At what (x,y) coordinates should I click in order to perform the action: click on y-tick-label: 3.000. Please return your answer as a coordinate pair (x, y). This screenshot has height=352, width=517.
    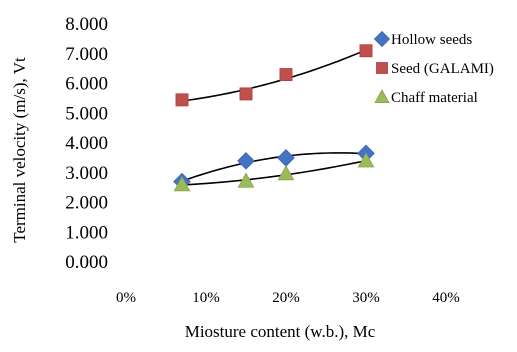
    Looking at the image, I should click on (86, 173).